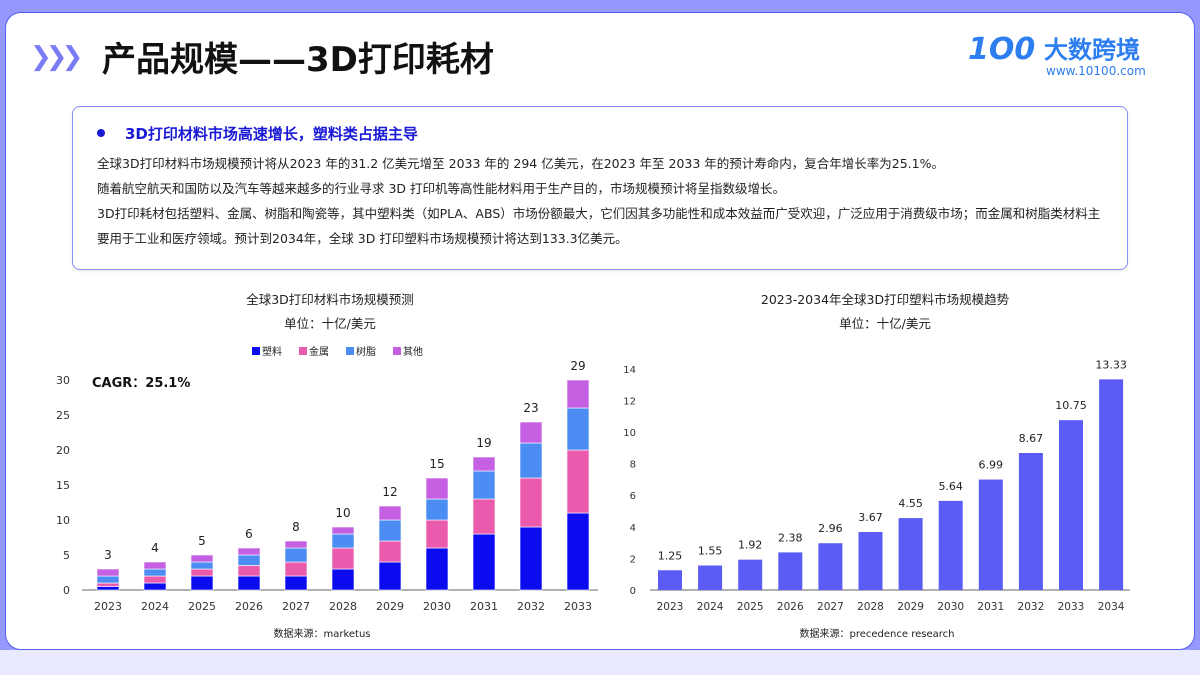  I want to click on bar-total-label: 4, so click(155, 548).